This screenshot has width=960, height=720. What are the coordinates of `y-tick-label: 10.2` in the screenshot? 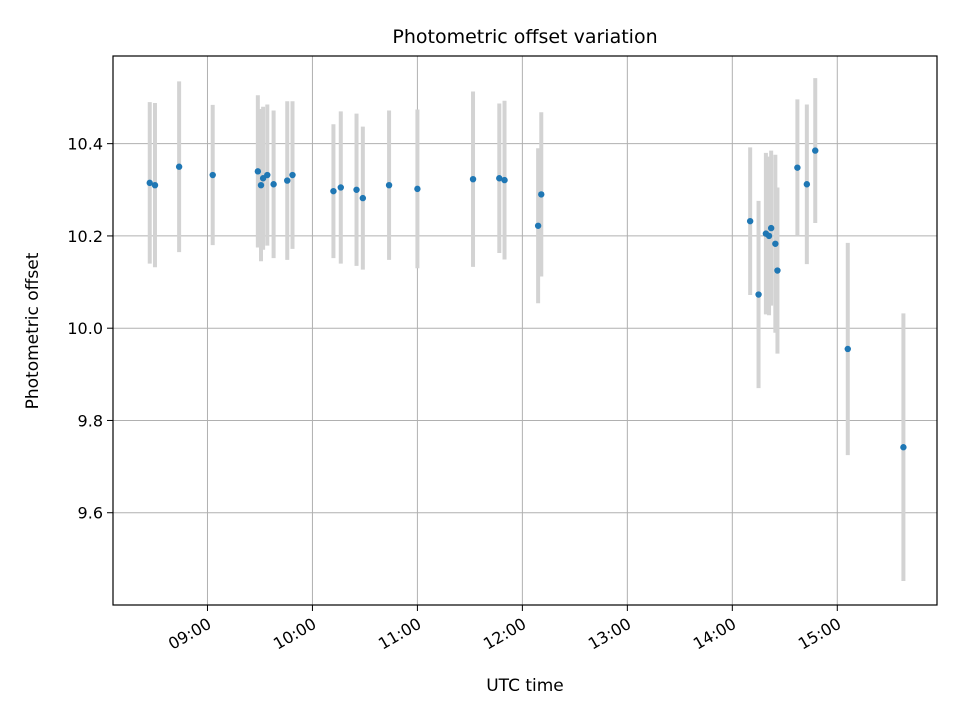 It's located at (85, 236).